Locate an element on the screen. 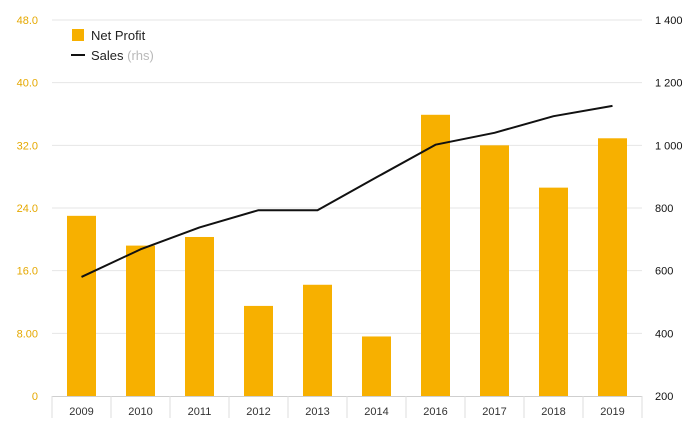 This screenshot has width=700, height=433. left-axis-tick-label: 24.0 is located at coordinates (27, 209).